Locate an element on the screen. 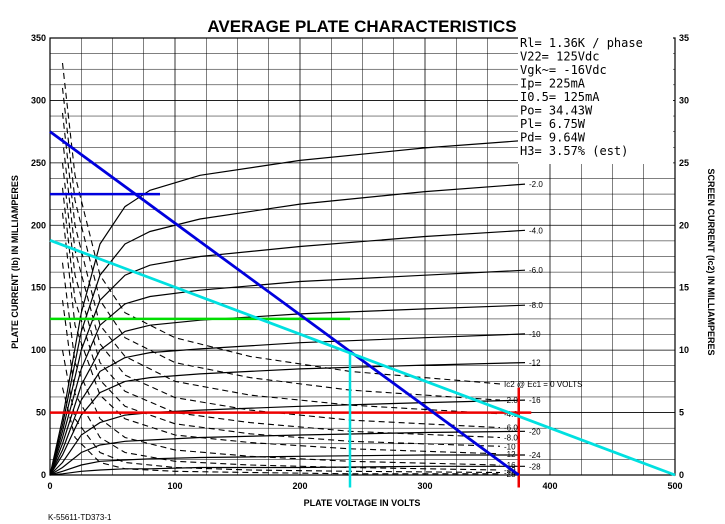 This screenshot has width=725, height=524. info-line: Po= 34.43W is located at coordinates (556, 111).